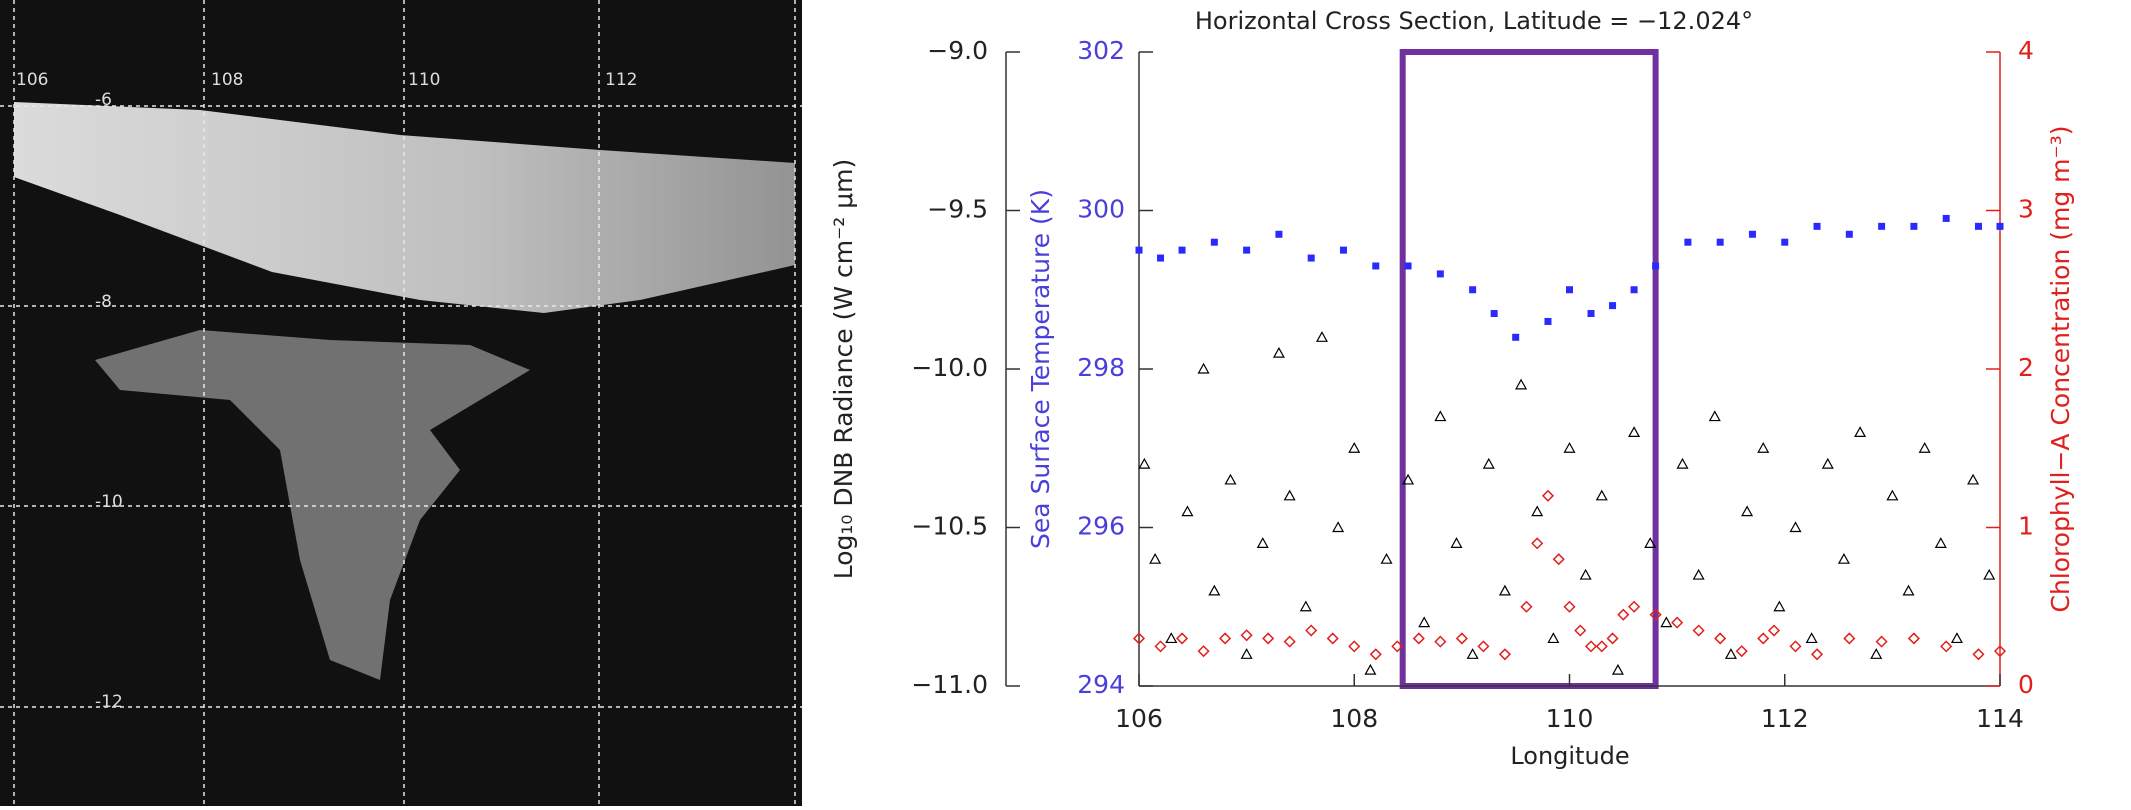 The width and height of the screenshot is (2131, 810). I want to click on y3-tick-label: −9.0, so click(957, 50).